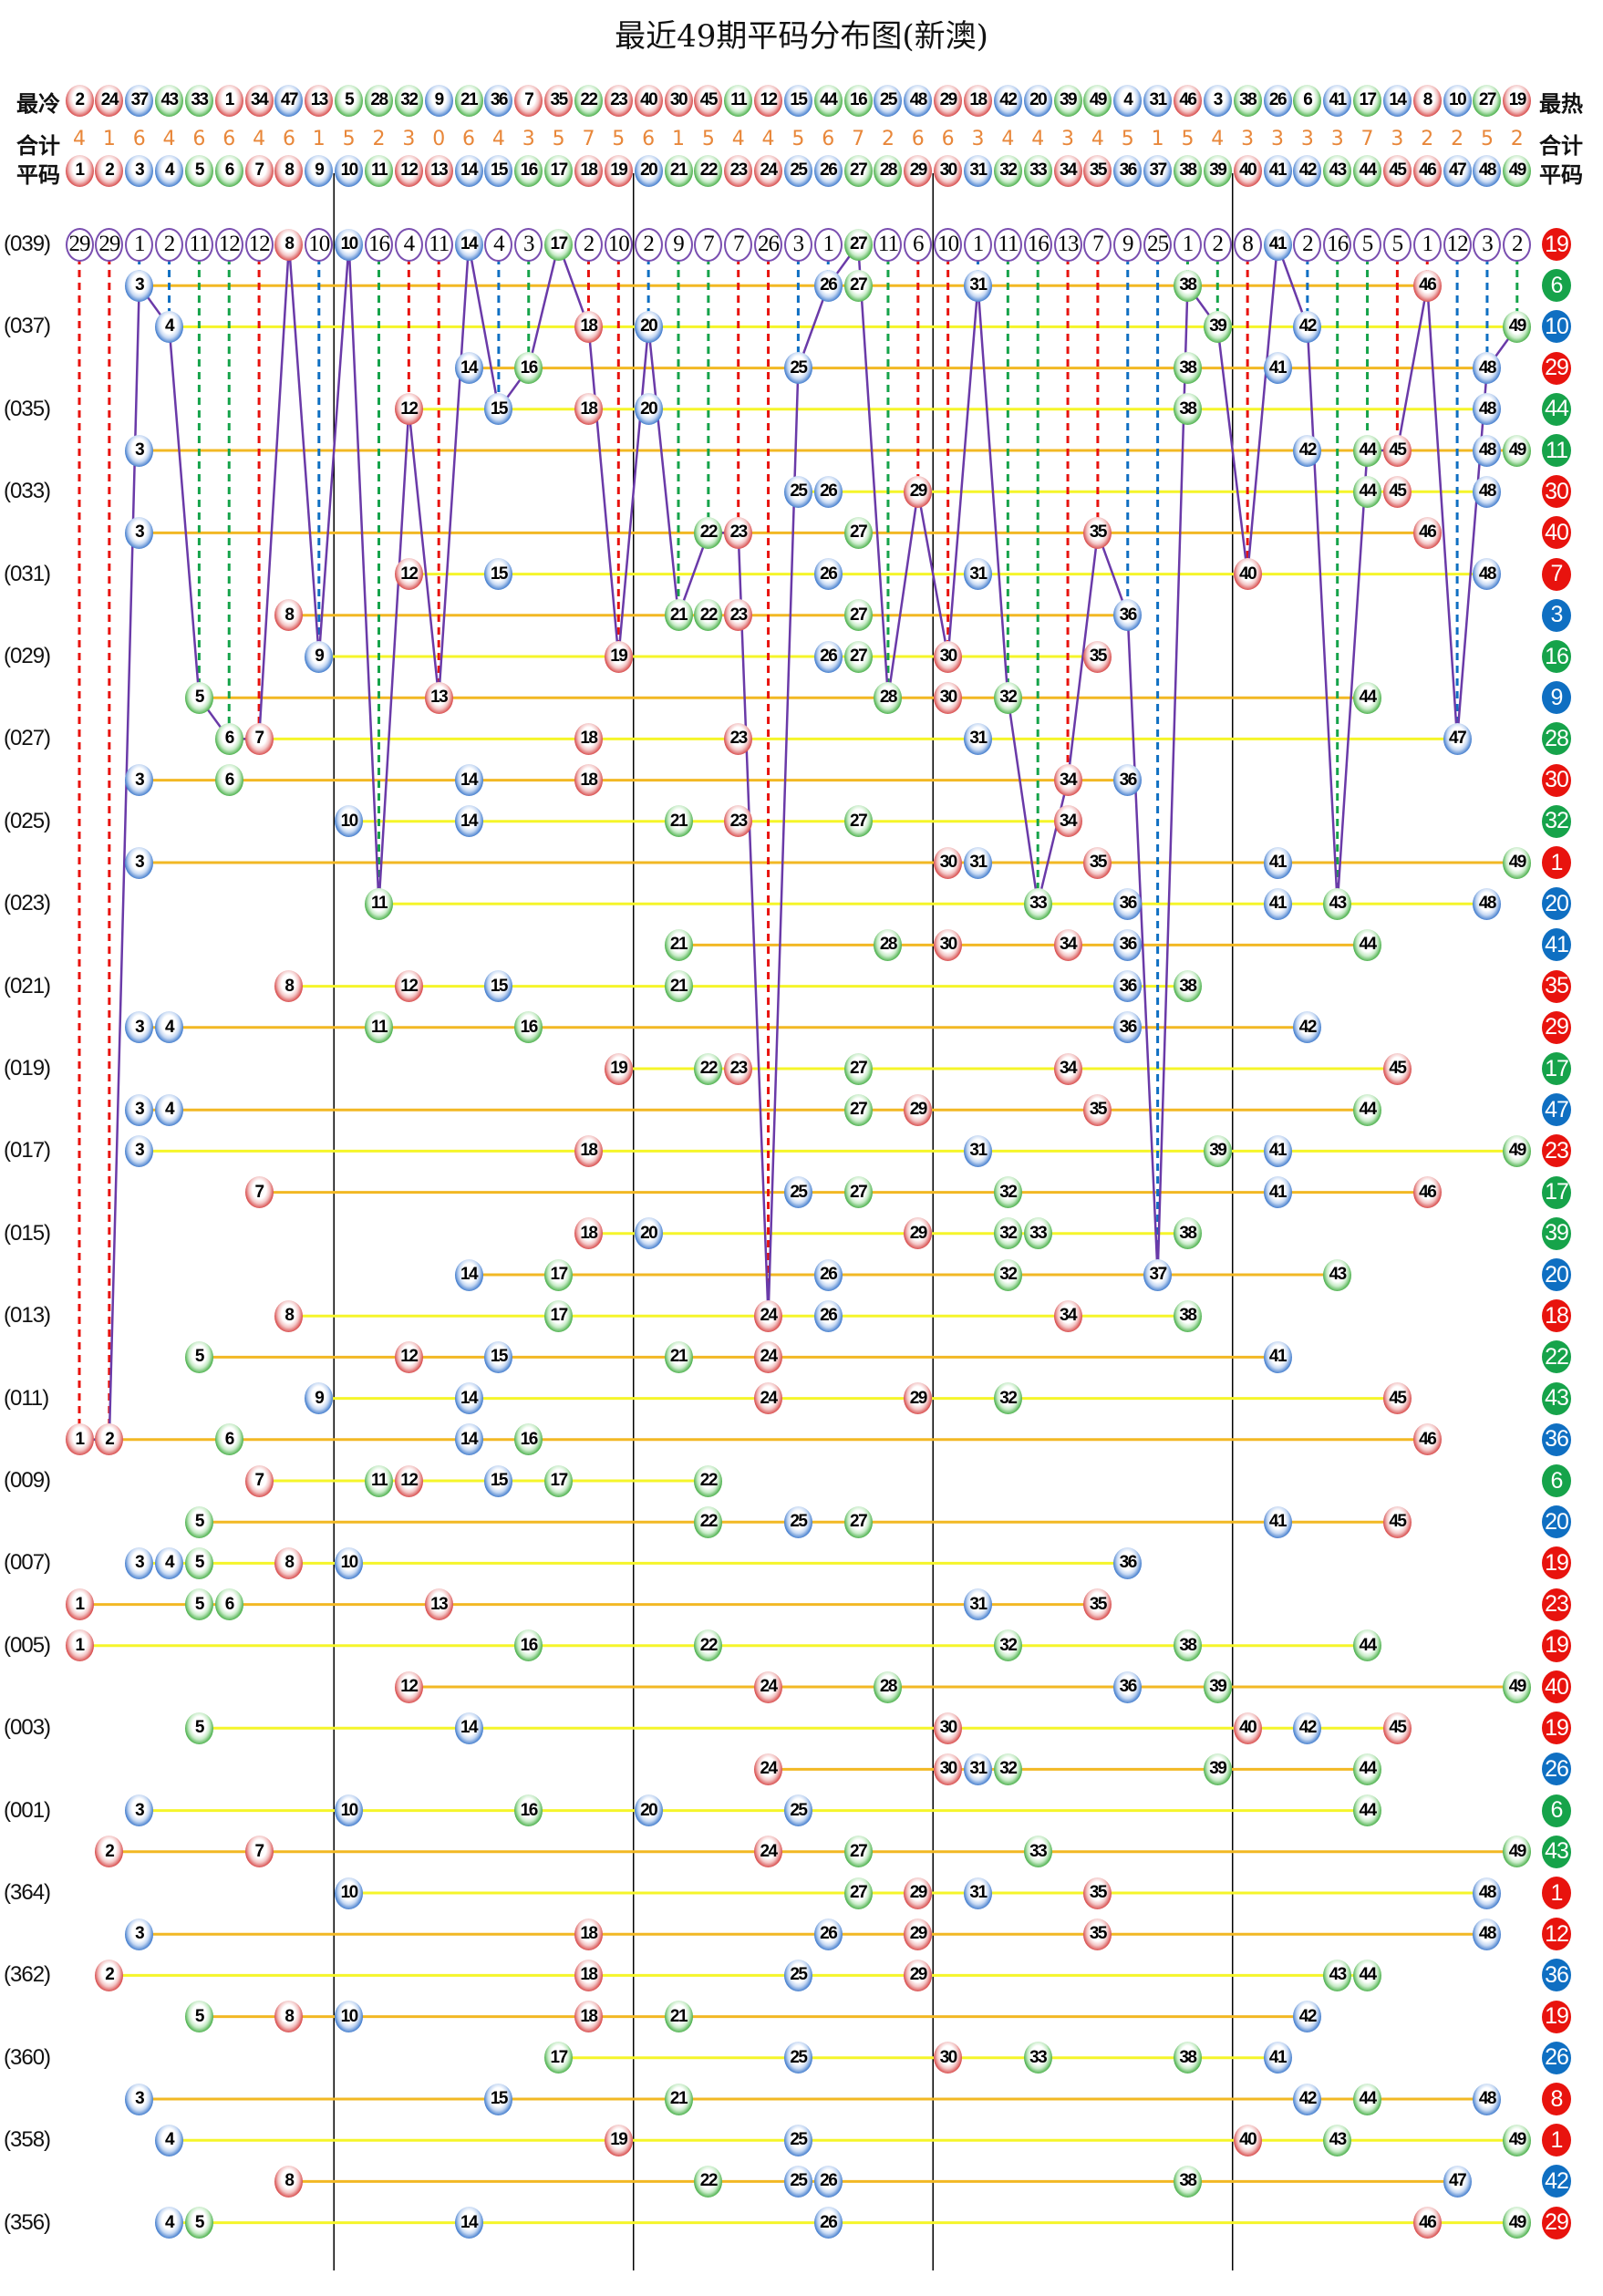  Describe the element at coordinates (379, 244) in the screenshot. I see `omission-count: 16` at that location.